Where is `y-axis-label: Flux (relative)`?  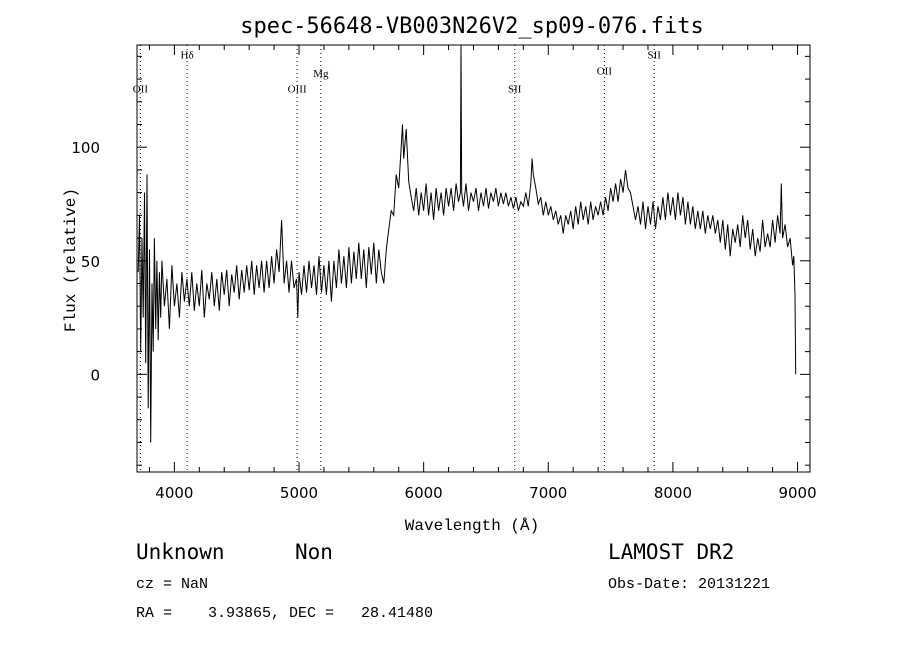
y-axis-label: Flux (relative) is located at coordinates (71, 260).